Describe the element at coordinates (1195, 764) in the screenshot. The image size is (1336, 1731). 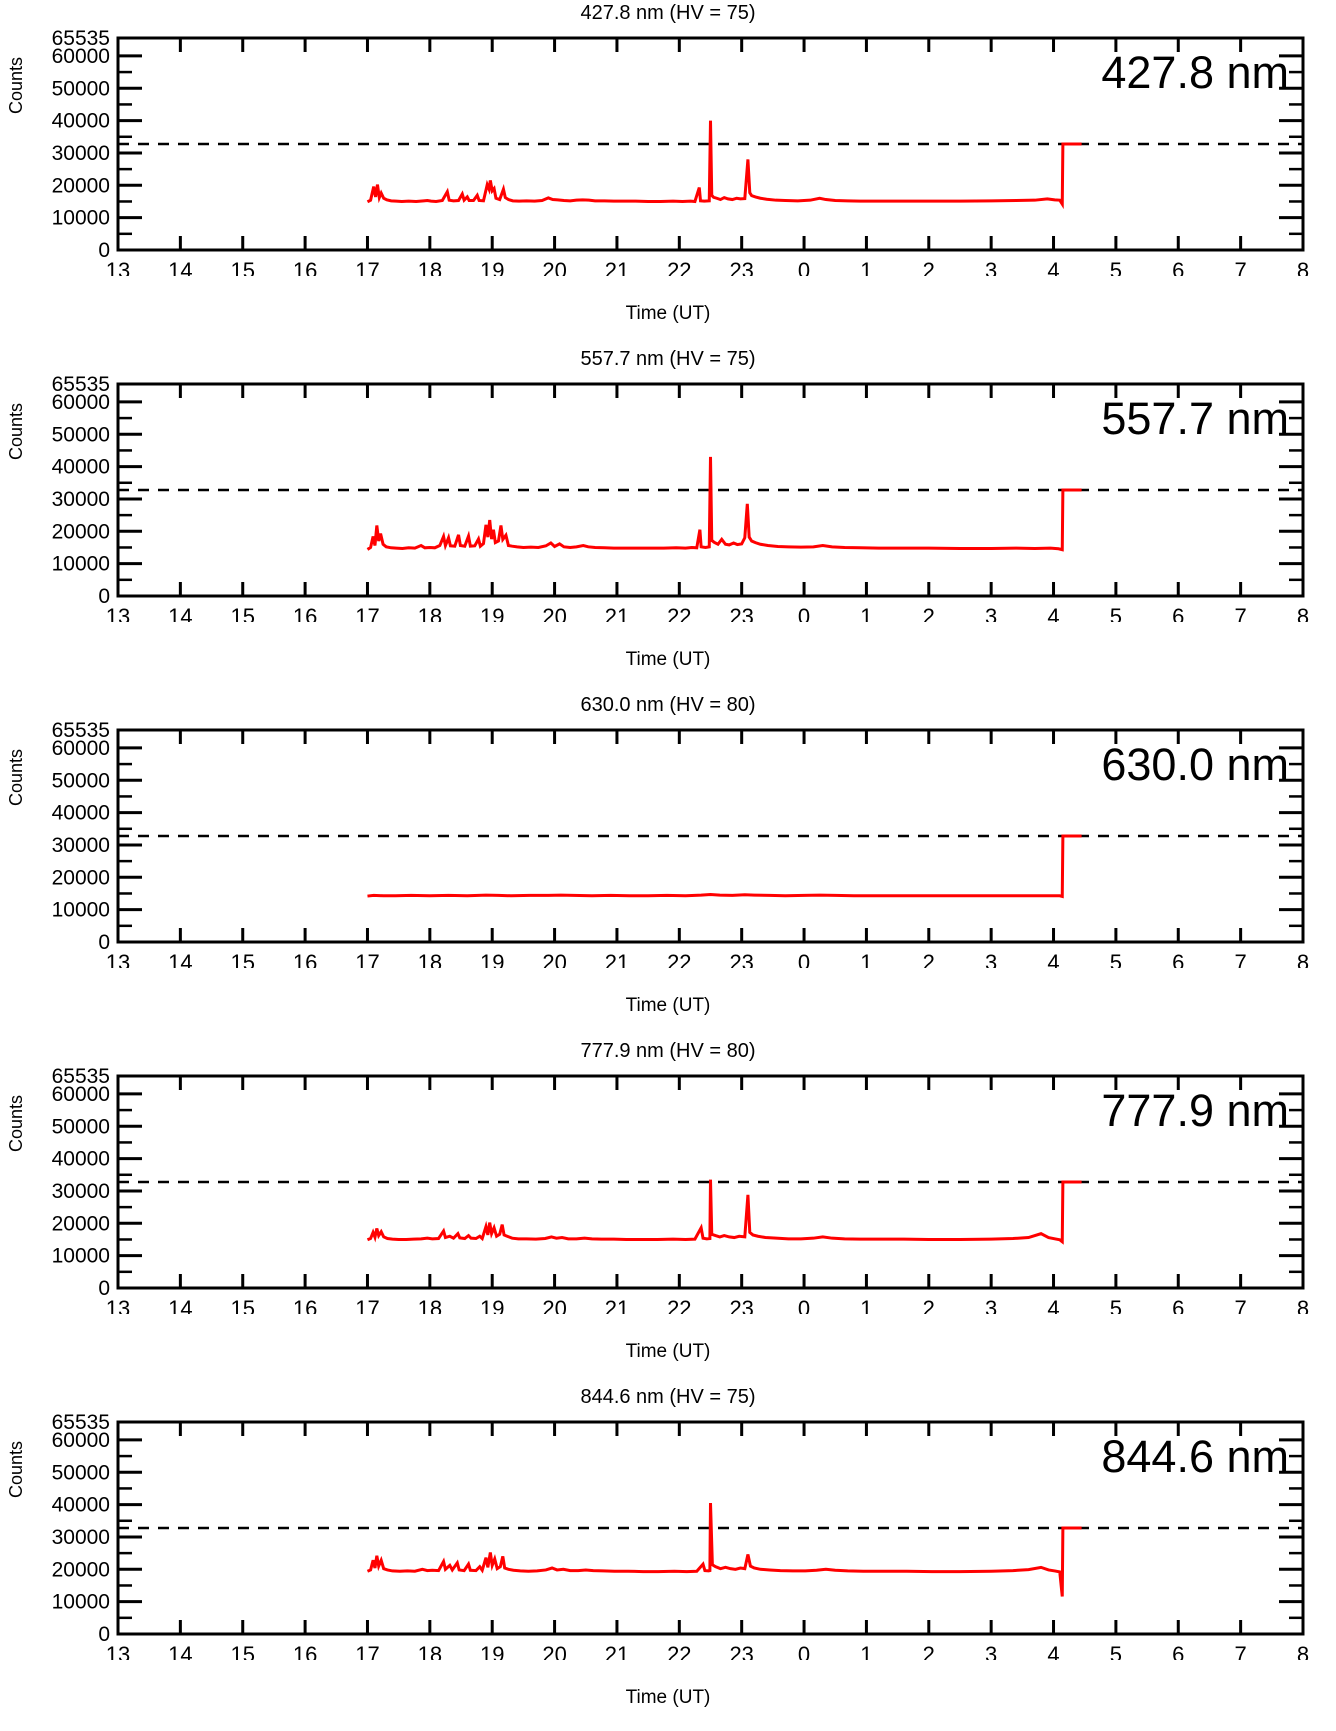
I see `panel-wavelength-tag: 630.0 nm` at that location.